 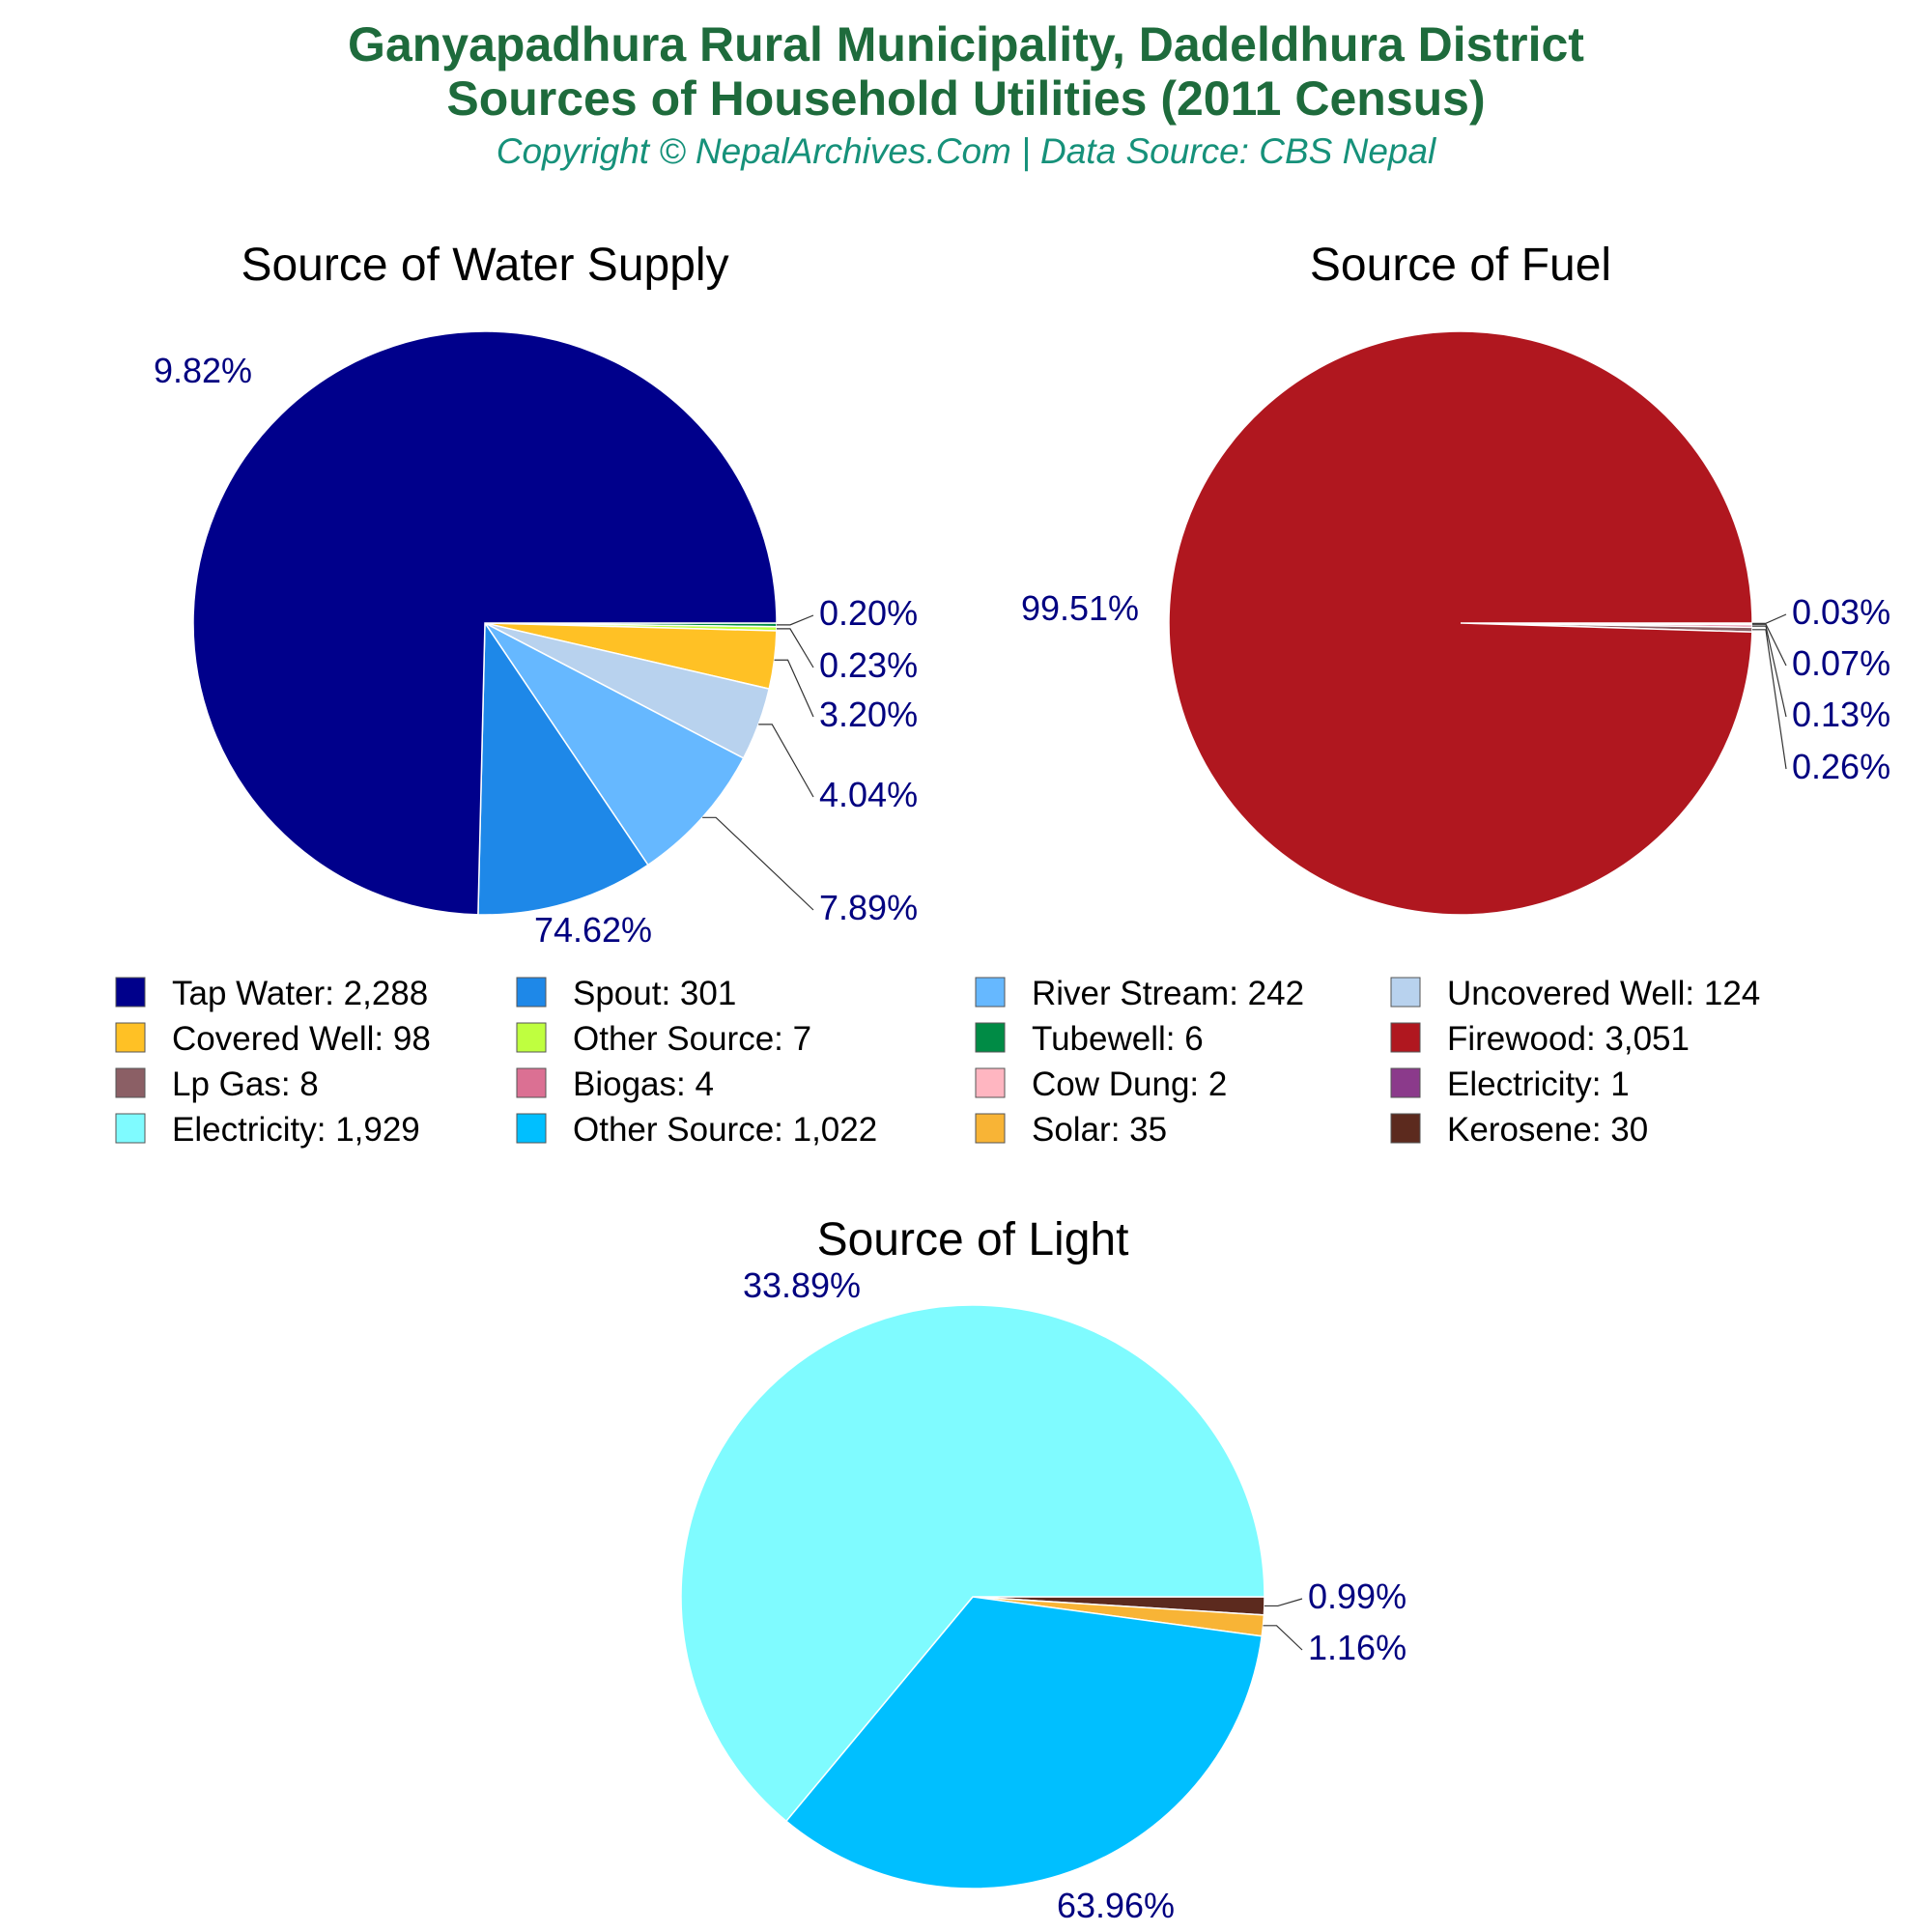 I want to click on legend-item-river-stream-242: River Stream: 242, so click(x=1139, y=993).